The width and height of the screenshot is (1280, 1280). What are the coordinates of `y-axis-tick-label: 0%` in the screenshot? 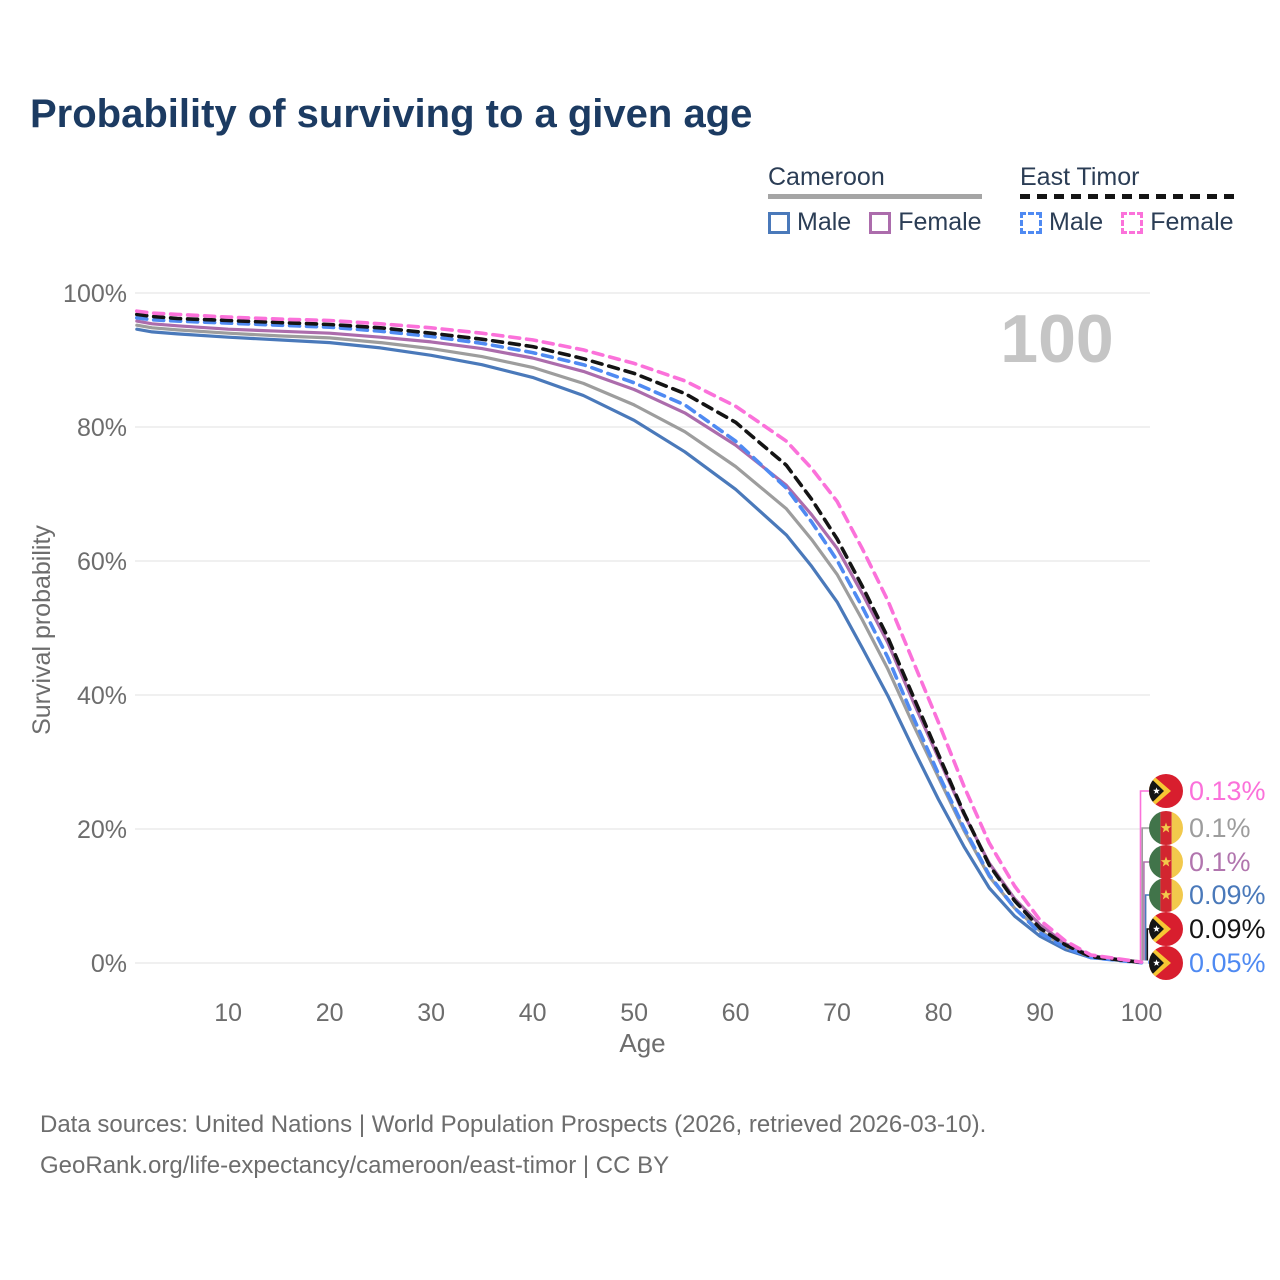 It's located at (109, 964).